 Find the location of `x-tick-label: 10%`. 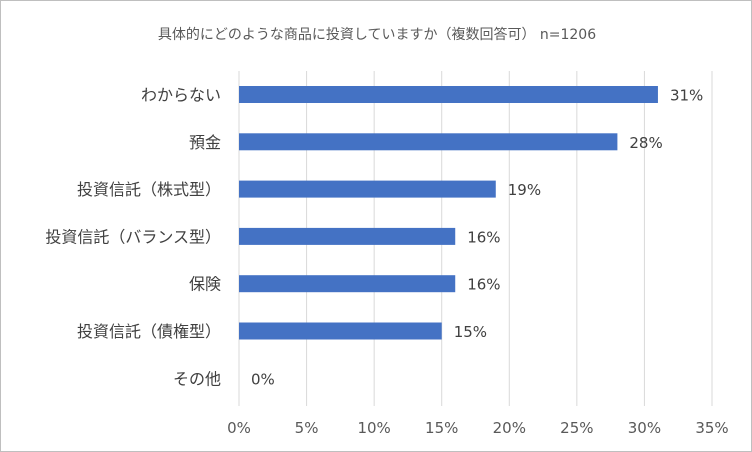

x-tick-label: 10% is located at coordinates (373, 428).